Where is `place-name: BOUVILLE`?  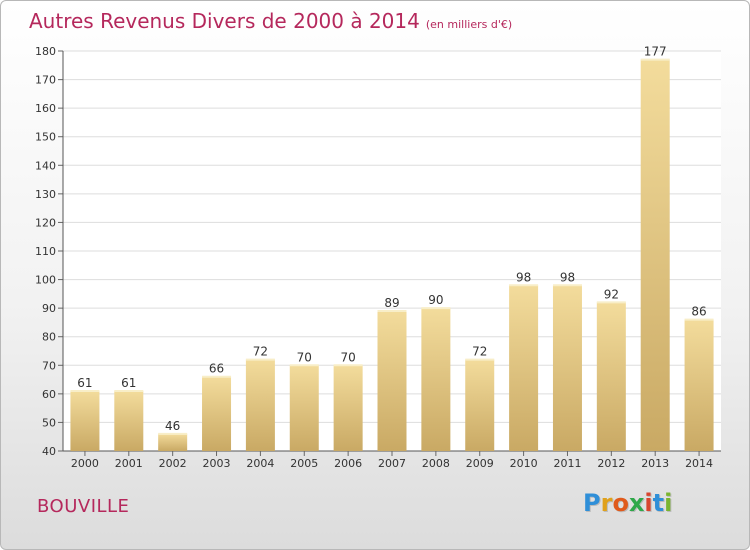
place-name: BOUVILLE is located at coordinates (83, 506).